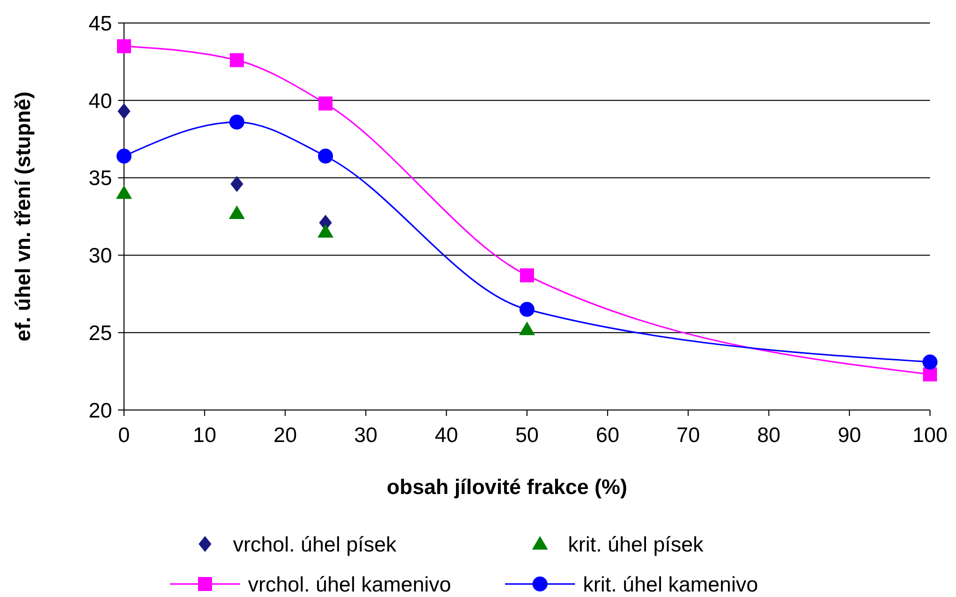 The image size is (956, 597). What do you see at coordinates (315, 544) in the screenshot?
I see `legend-label: vrchol. úhel písek` at bounding box center [315, 544].